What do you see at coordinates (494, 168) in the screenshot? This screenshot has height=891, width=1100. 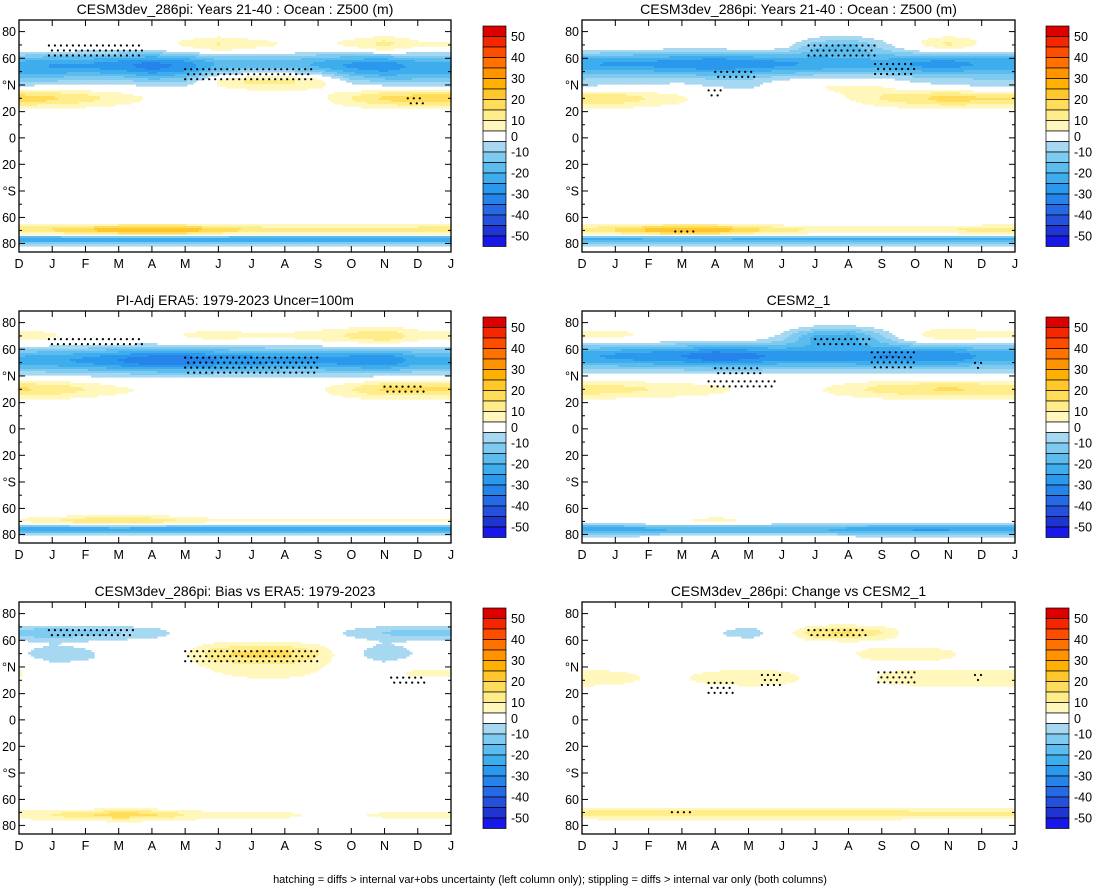 I see `colorbar-swatch` at bounding box center [494, 168].